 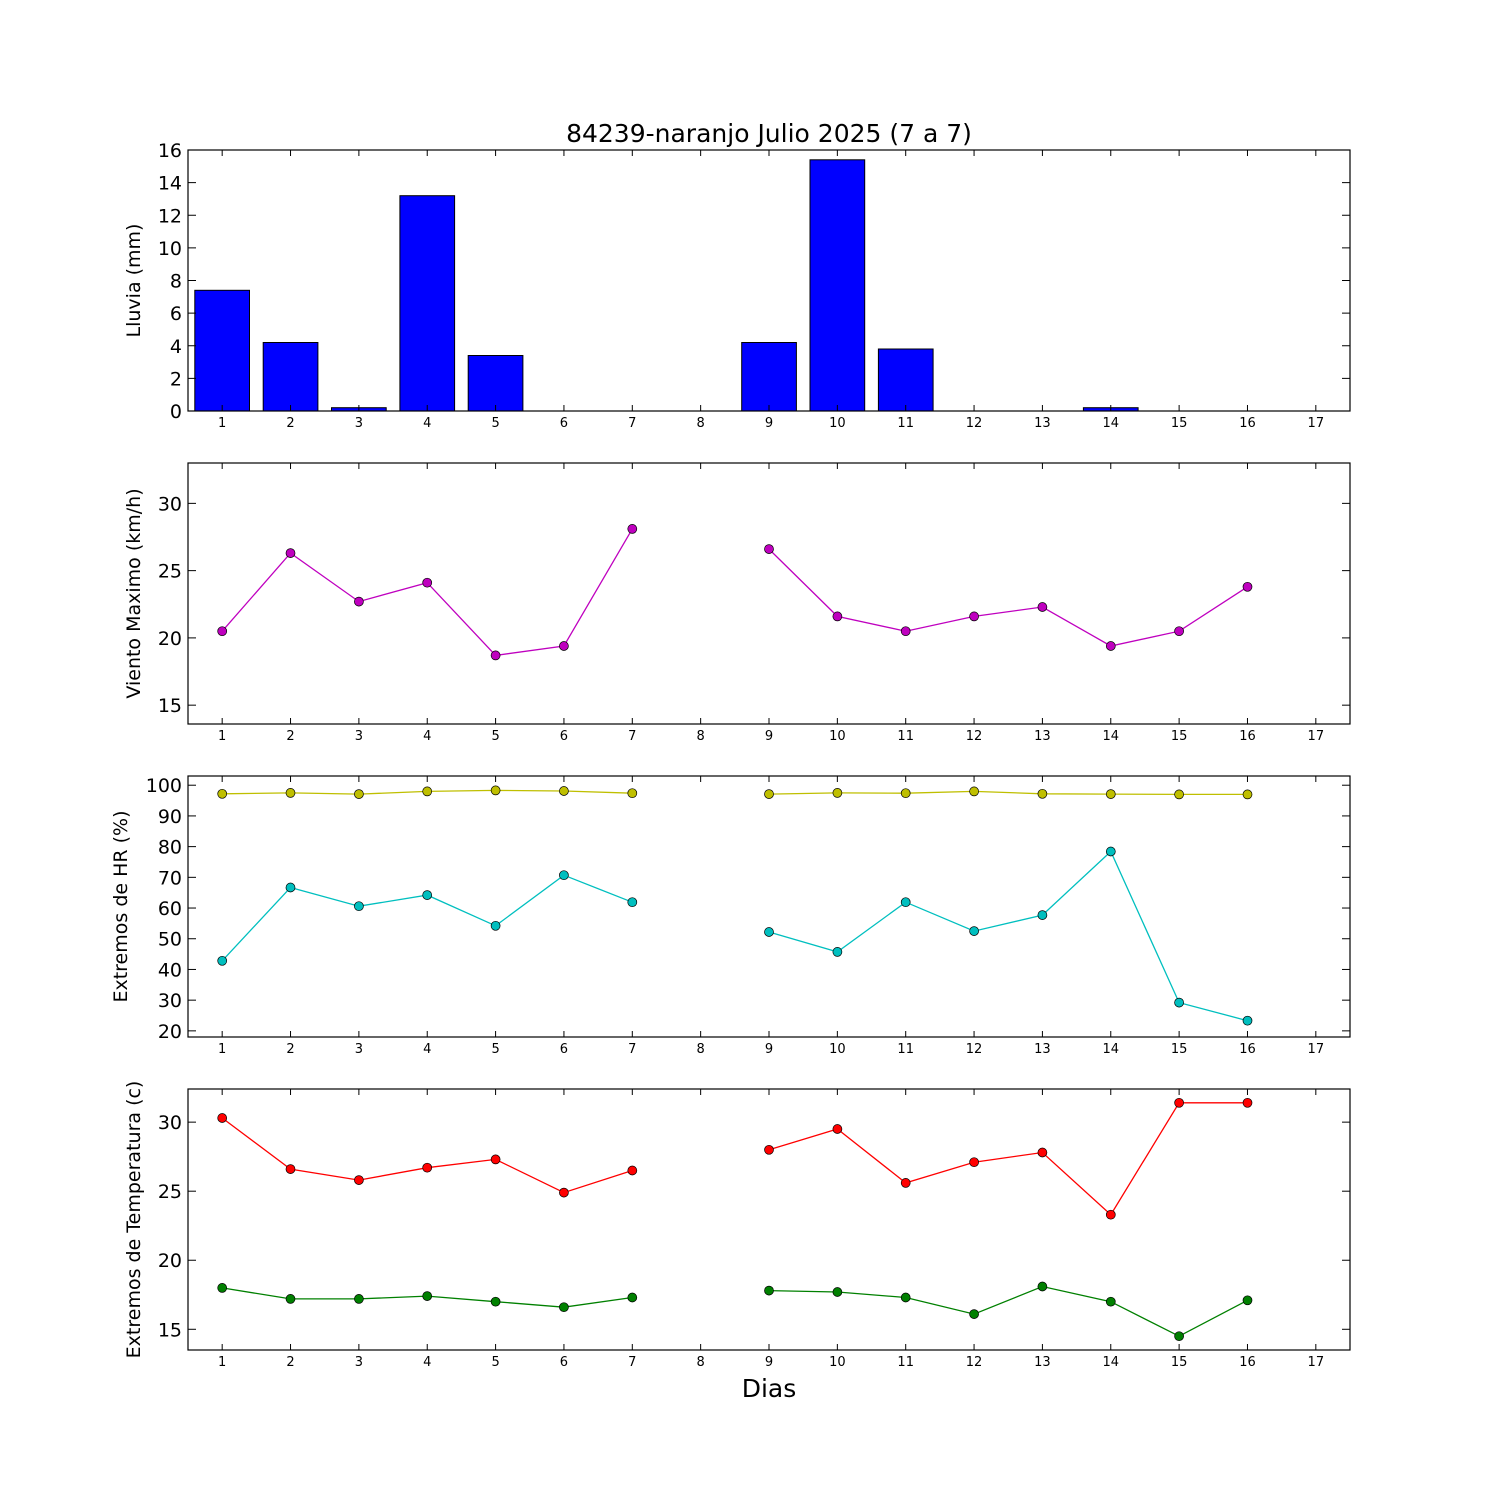 What do you see at coordinates (176, 379) in the screenshot?
I see `rain-ytick-label: 2` at bounding box center [176, 379].